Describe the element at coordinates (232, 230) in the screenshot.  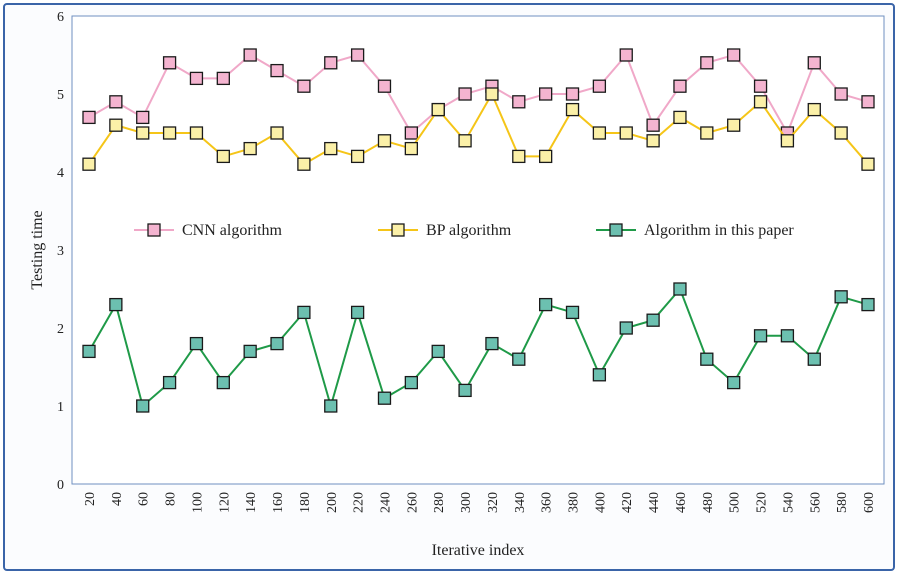
I see `legend-label: CNN algorithm` at that location.